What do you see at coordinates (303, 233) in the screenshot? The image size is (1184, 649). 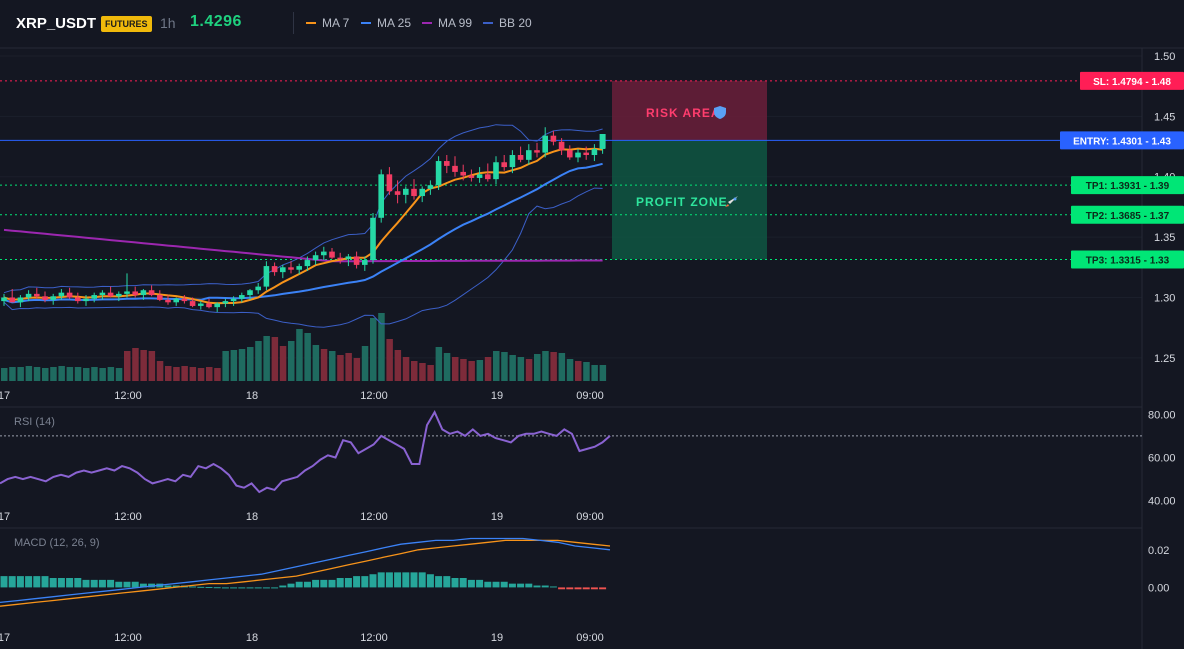 I see `ma25-line` at bounding box center [303, 233].